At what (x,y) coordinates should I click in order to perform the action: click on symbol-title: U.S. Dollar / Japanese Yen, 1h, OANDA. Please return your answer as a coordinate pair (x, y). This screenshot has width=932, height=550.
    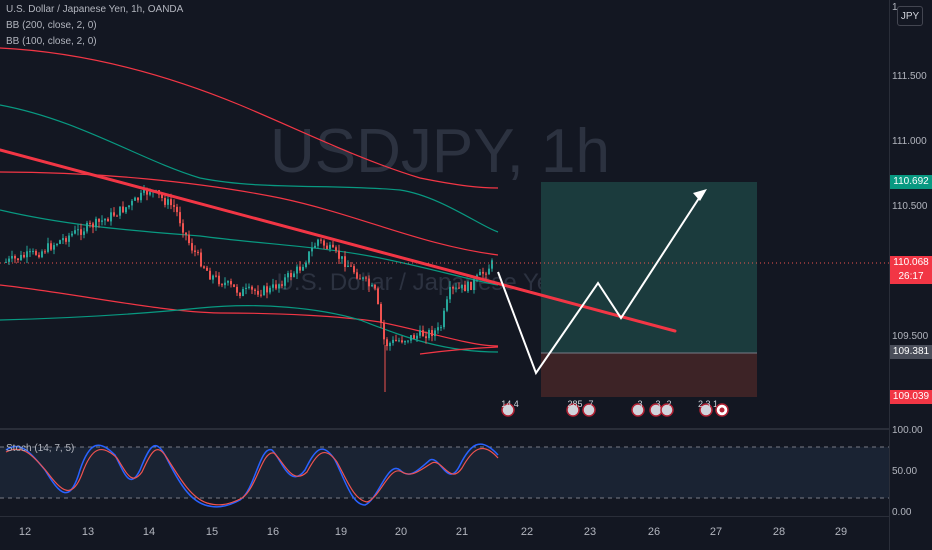
    Looking at the image, I should click on (95, 9).